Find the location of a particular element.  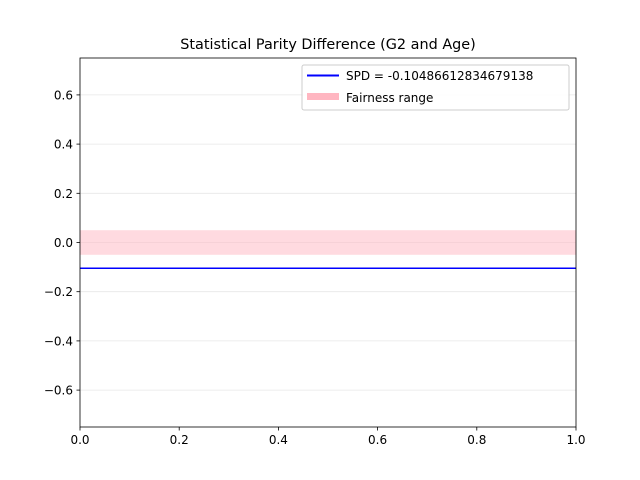

y-tick-label-4: 0.2 is located at coordinates (63, 194).